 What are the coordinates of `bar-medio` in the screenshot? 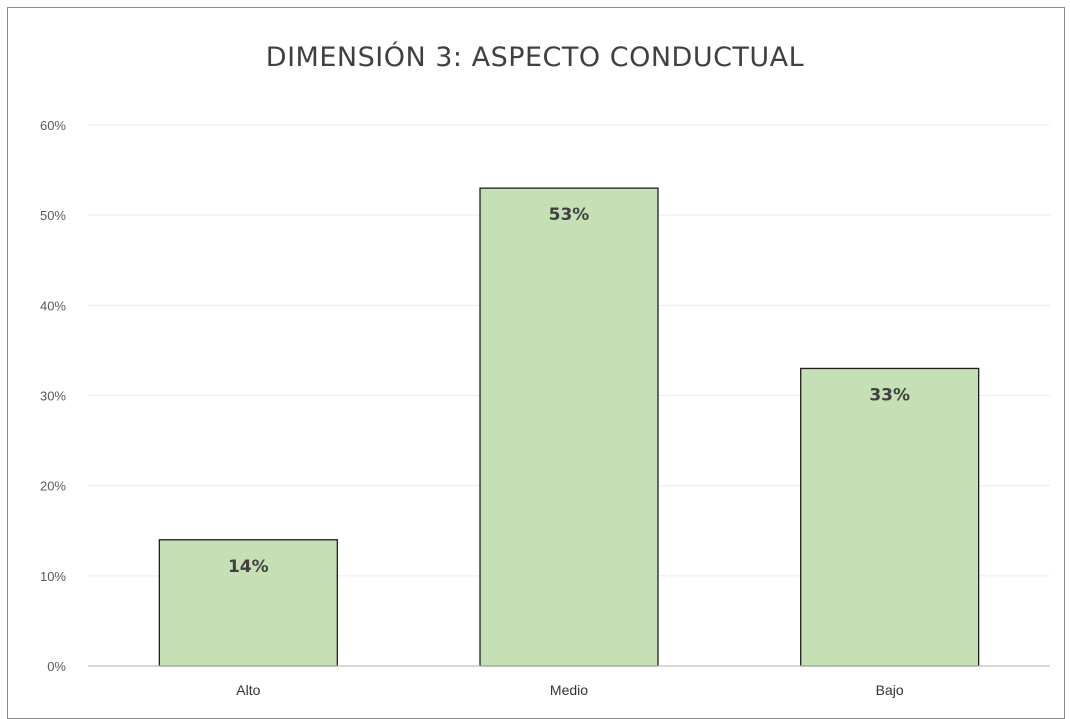 It's located at (569, 427).